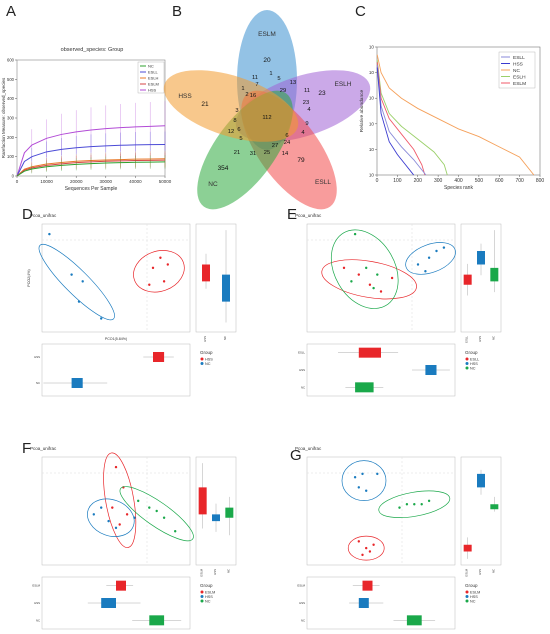 The width and height of the screenshot is (550, 634). Describe the element at coordinates (285, 154) in the screenshot. I see `venn-count-label: 14` at that location.